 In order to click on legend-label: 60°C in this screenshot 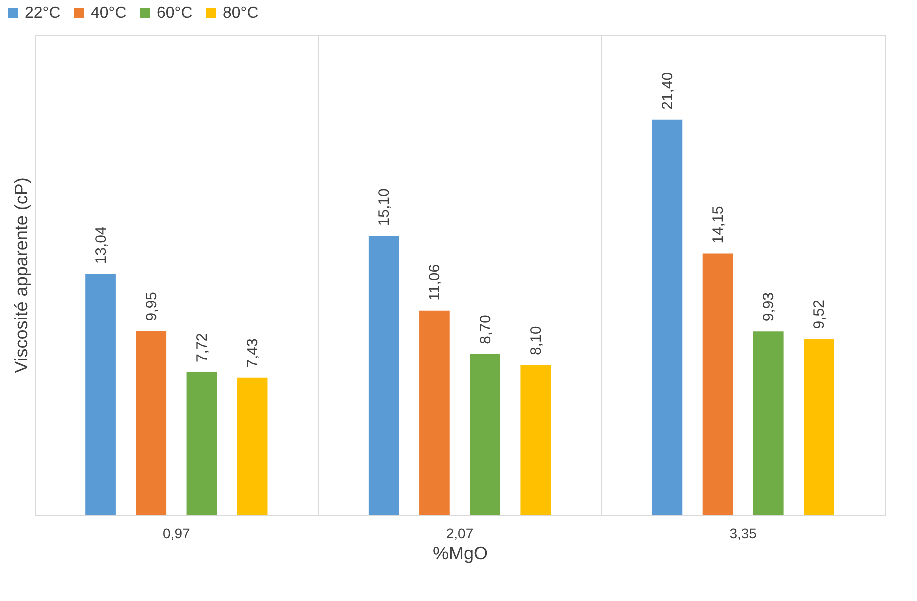, I will do `click(175, 13)`.